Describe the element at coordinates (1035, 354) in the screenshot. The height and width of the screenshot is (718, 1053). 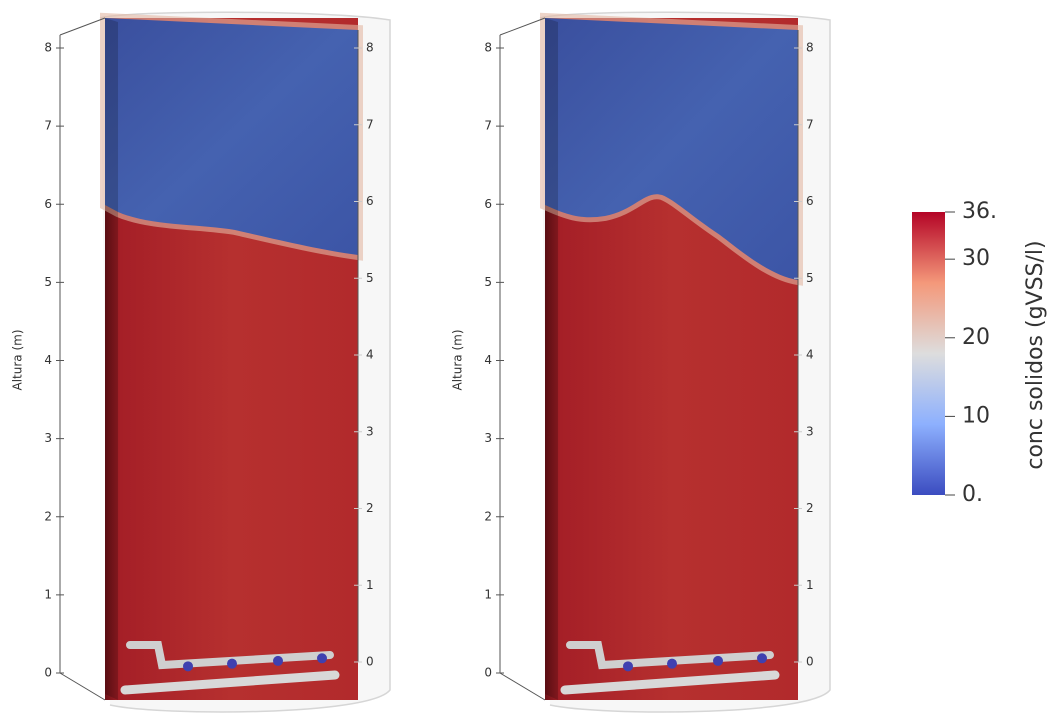
I see `colorbar-title: conc solidos (gVSS/l)` at that location.